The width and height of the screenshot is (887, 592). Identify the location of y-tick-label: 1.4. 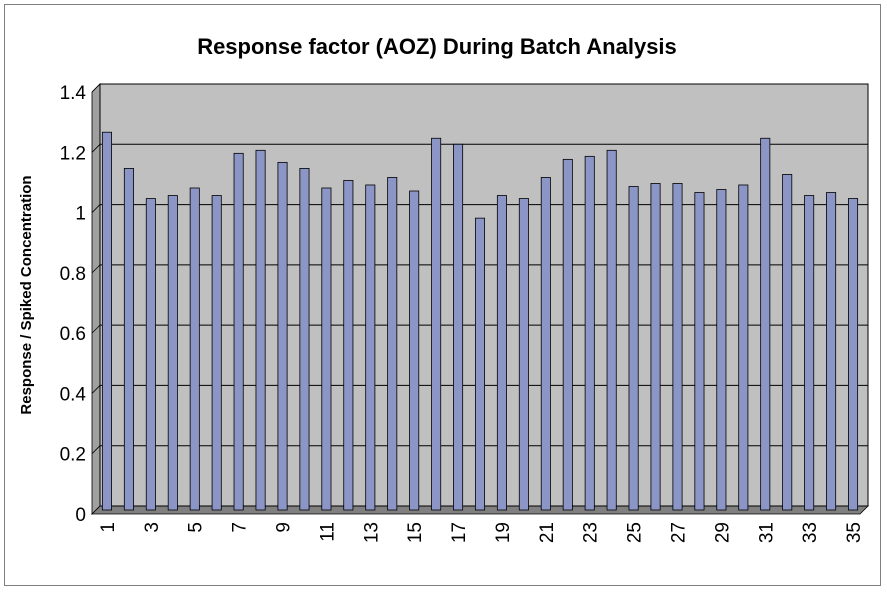
(73, 93).